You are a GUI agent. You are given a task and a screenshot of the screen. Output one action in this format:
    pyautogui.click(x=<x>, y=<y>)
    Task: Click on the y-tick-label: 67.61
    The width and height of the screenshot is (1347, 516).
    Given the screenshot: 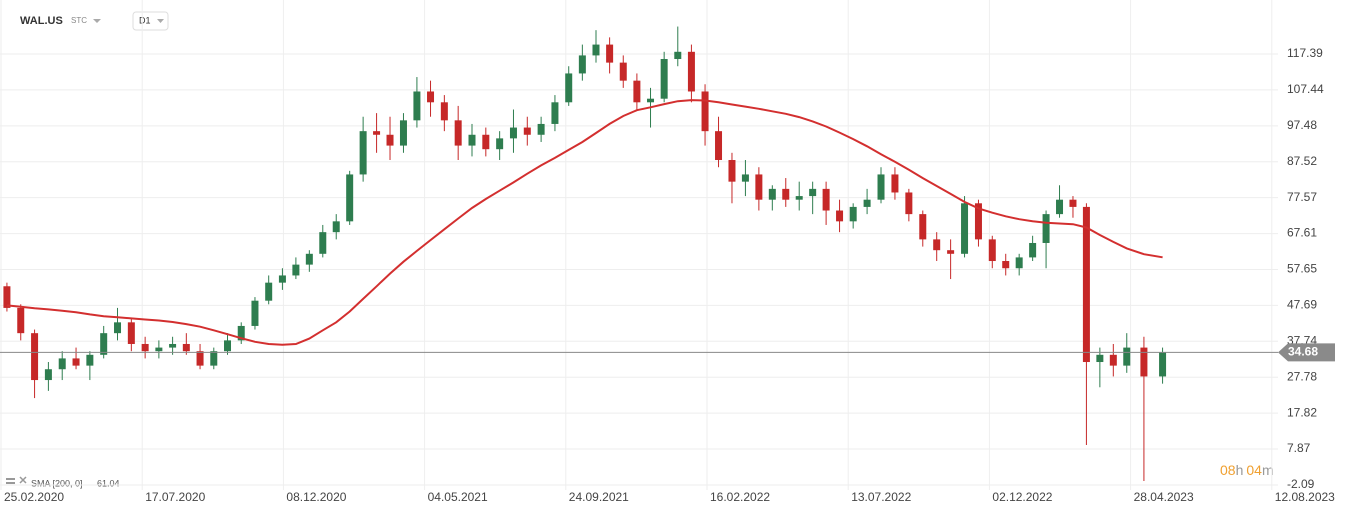 What is the action you would take?
    pyautogui.click(x=1302, y=233)
    